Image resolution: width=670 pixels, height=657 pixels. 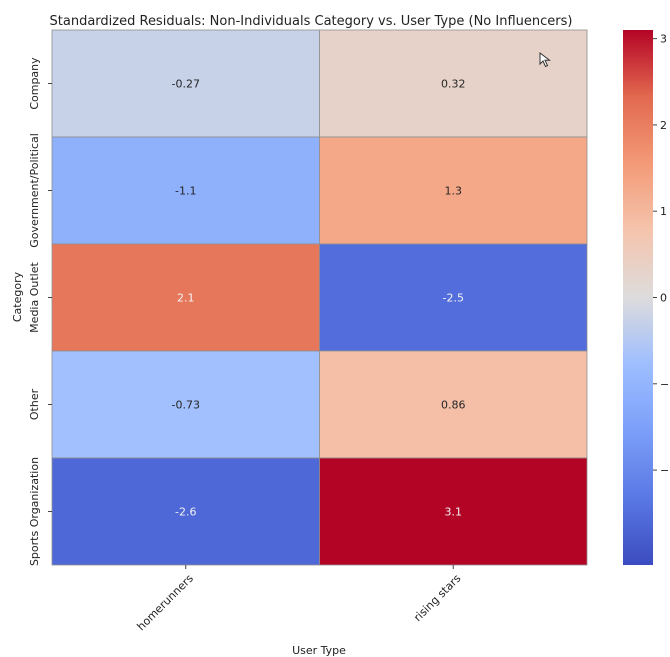 I want to click on mouse-cursor-icon, so click(x=545, y=60).